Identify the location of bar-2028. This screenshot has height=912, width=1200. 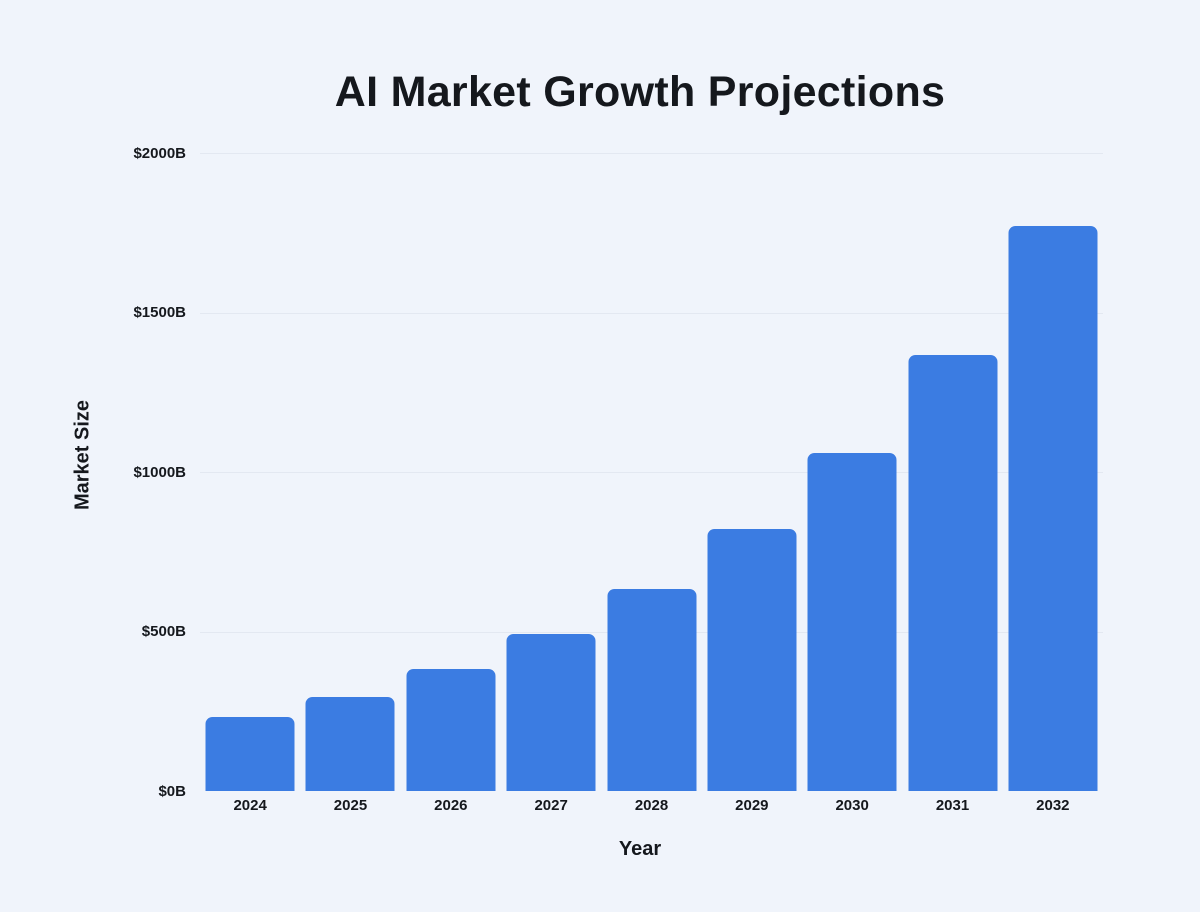
(651, 689).